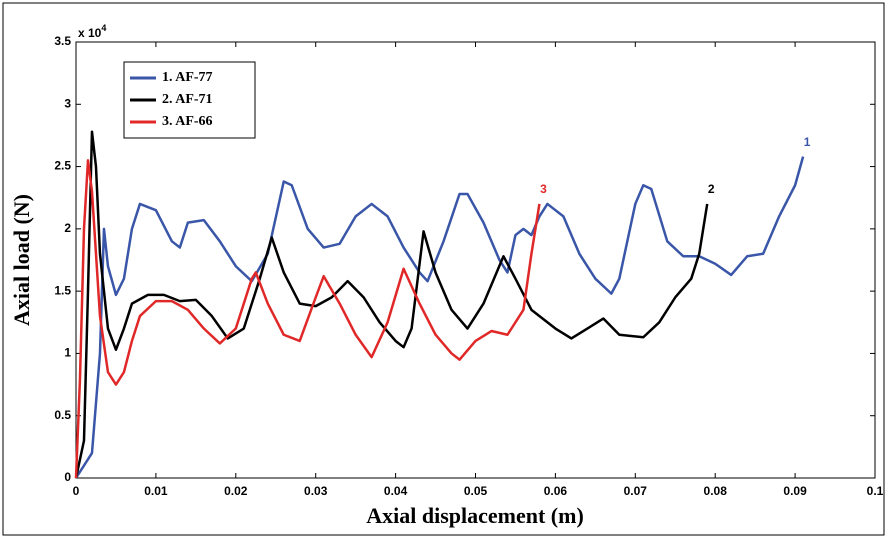 This screenshot has height=538, width=887. I want to click on y-multiplier: x 104, so click(92, 31).